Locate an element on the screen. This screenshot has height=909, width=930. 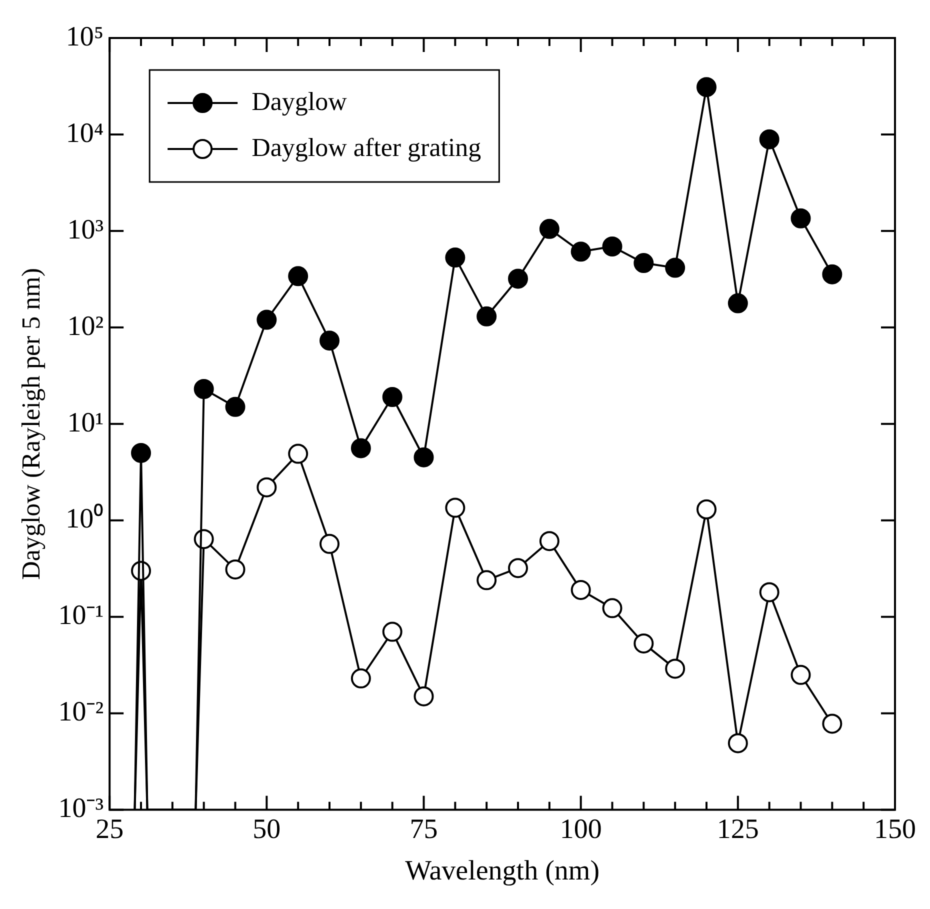
y-axis-title: Dayglow (Rayleigh per 5 nm) is located at coordinates (31, 424).